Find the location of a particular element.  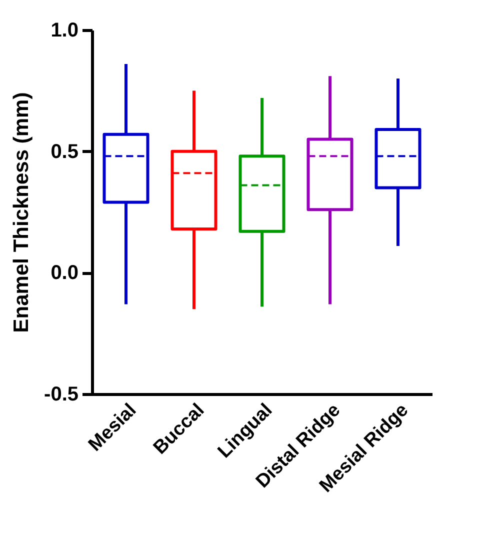

y-tick-label: -0.5 is located at coordinates (61, 395).